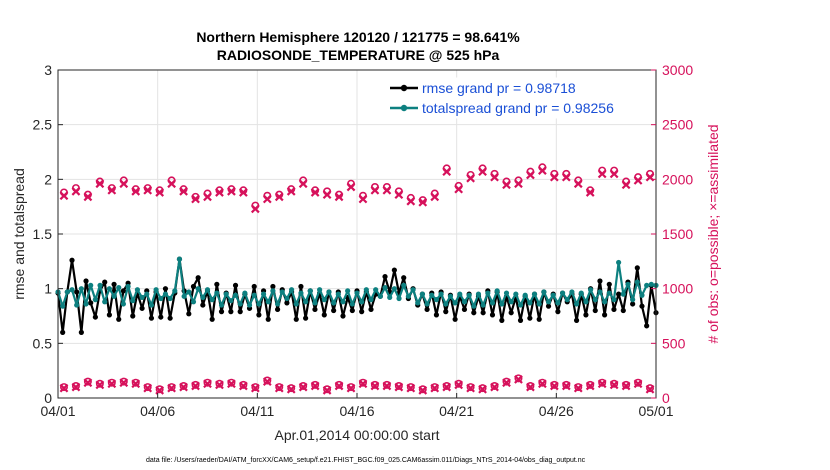  I want to click on x-tick-label: 04/16, so click(356, 411).